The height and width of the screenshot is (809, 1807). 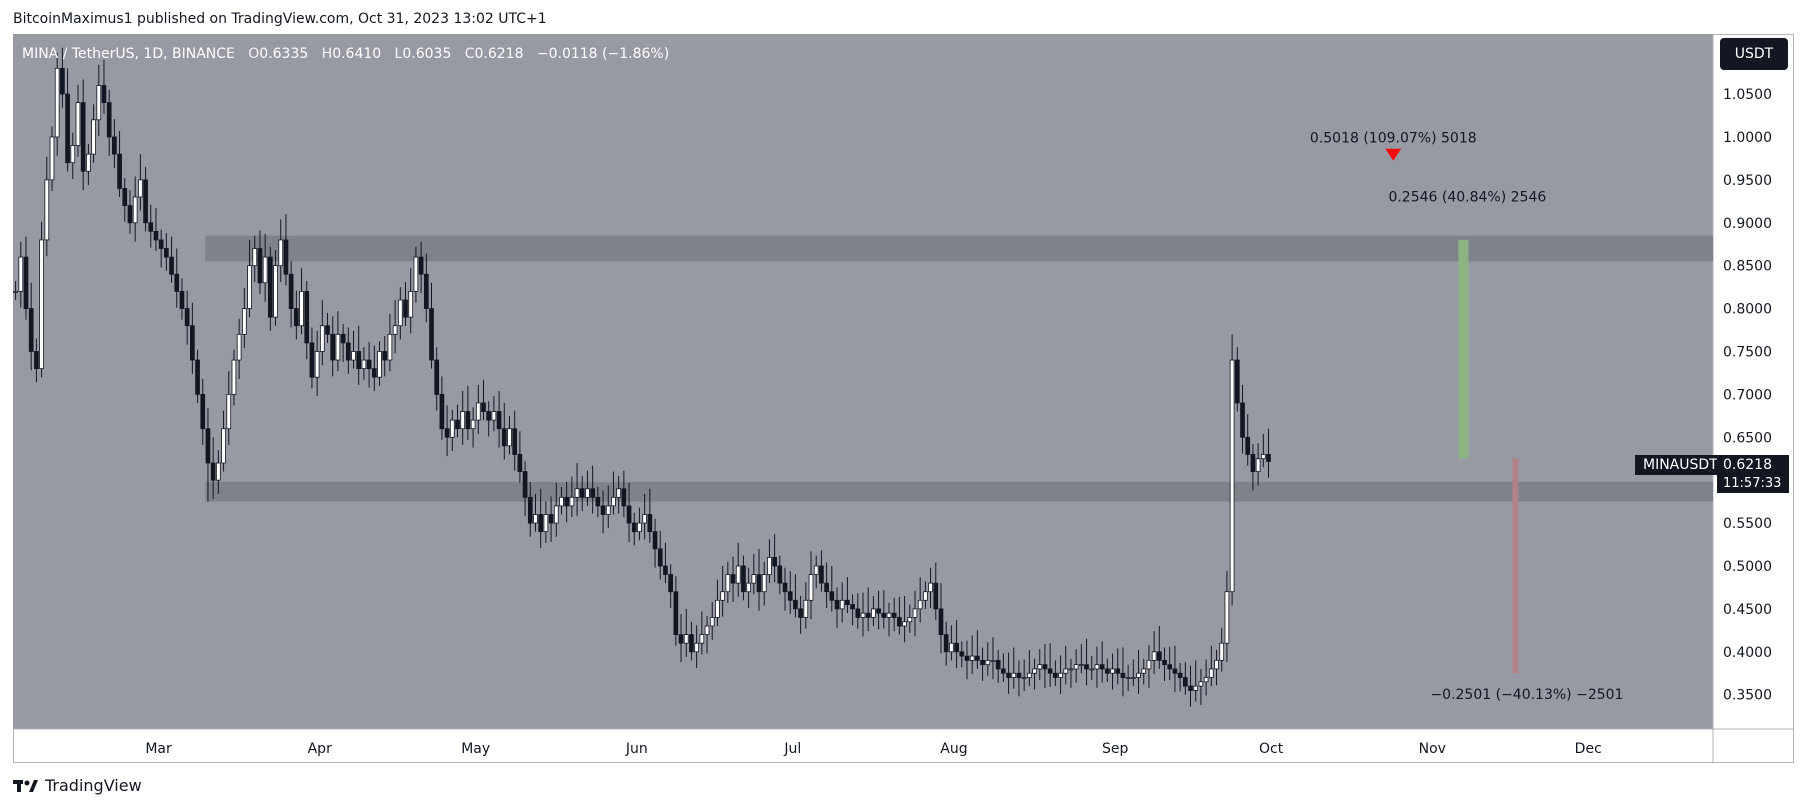 What do you see at coordinates (427, 54) in the screenshot?
I see `legend-low-value: 0.6035` at bounding box center [427, 54].